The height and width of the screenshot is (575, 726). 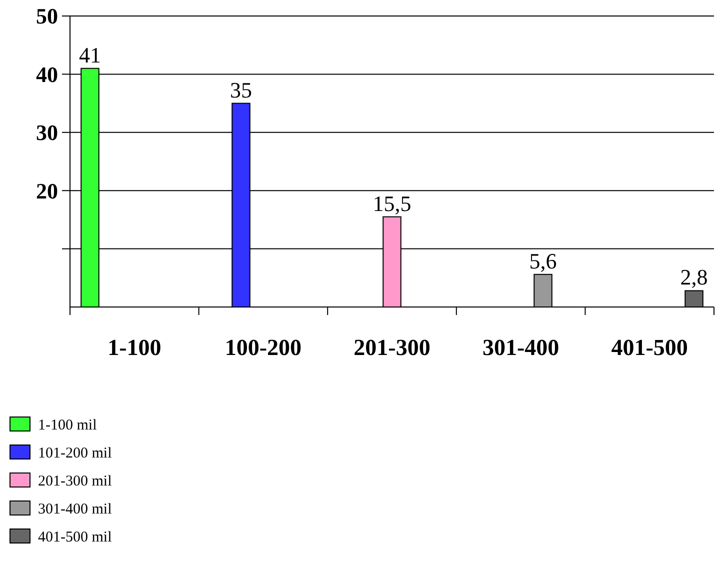 What do you see at coordinates (75, 453) in the screenshot?
I see `legend-label: 101-200 mil` at bounding box center [75, 453].